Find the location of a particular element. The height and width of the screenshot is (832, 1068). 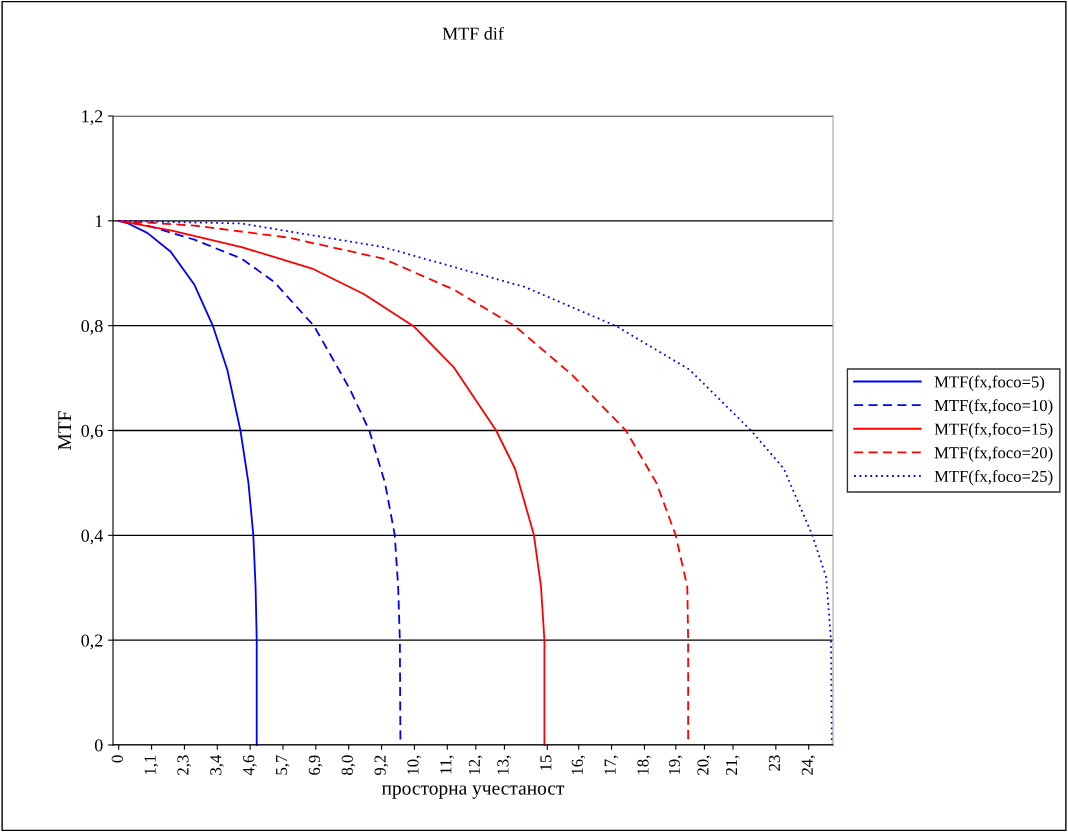

y-tick-label: 0,2 is located at coordinates (92, 642).